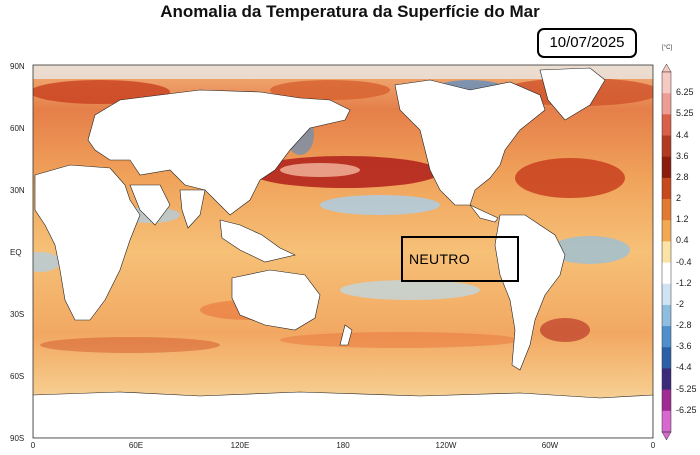 Image resolution: width=700 pixels, height=455 pixels. What do you see at coordinates (680, 303) in the screenshot?
I see `colorbar-tick-label: -2` at bounding box center [680, 303].